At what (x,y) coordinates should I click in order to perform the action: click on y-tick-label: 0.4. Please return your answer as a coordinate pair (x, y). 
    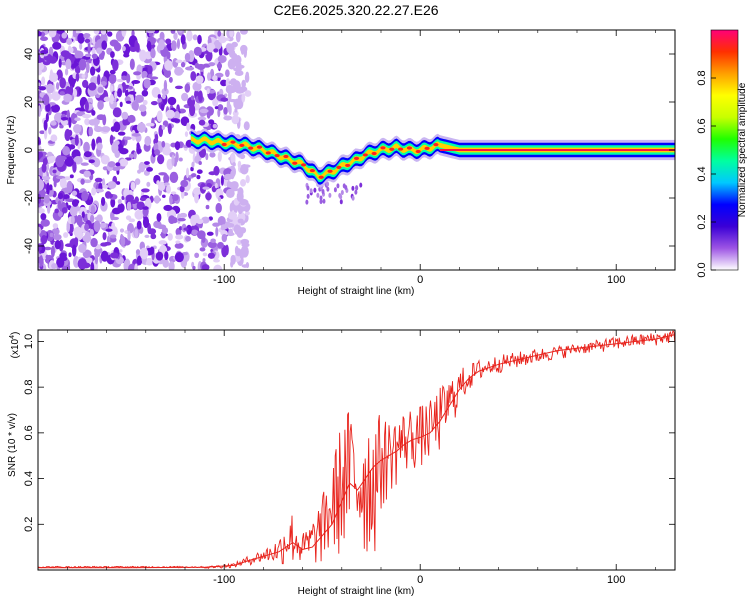
    Looking at the image, I should click on (29, 478).